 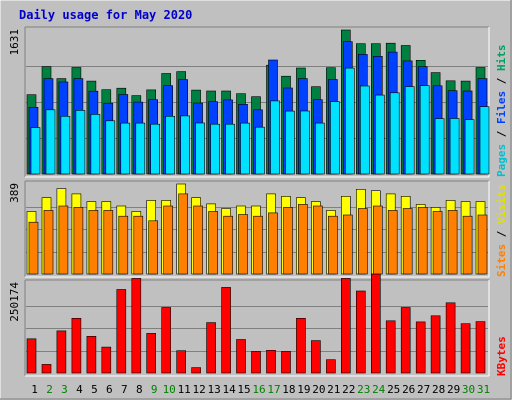 I want to click on panel-middle-ymax-label: 389, so click(x=14, y=193).